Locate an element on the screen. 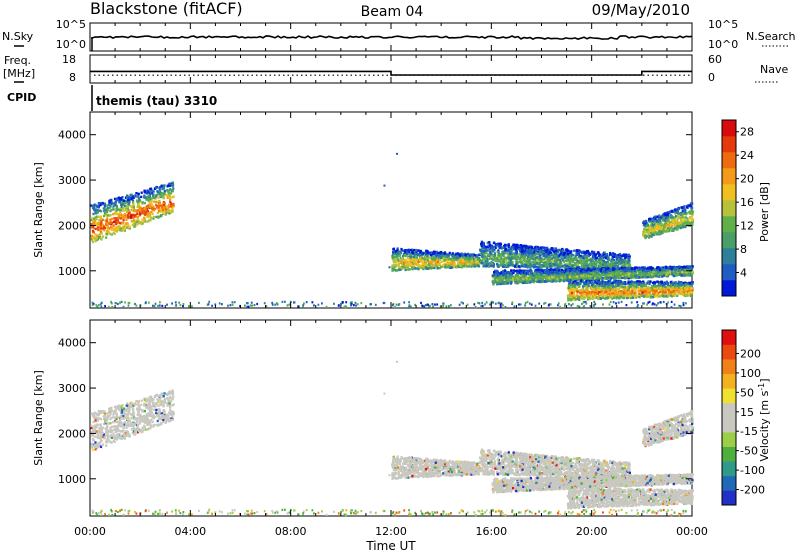 This screenshot has width=800, height=554. station-title: Blackstone (fitACF) is located at coordinates (166, 9).